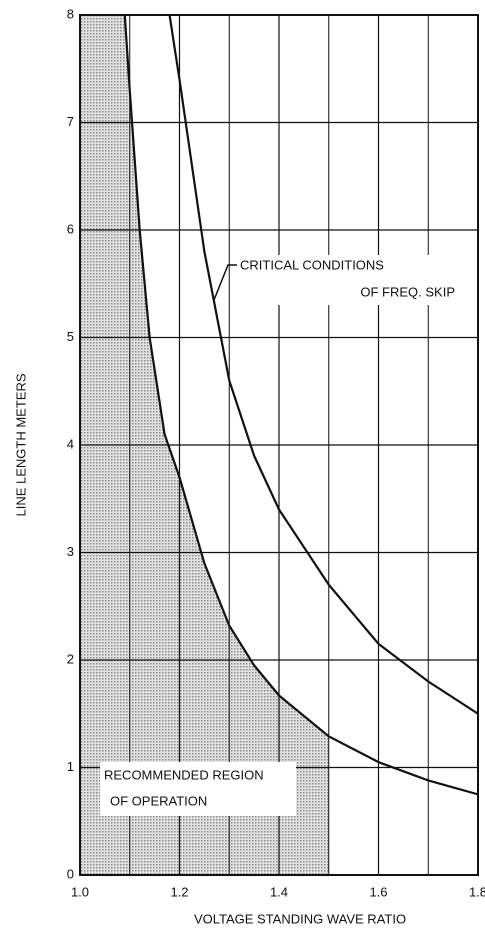 The width and height of the screenshot is (485, 938). I want to click on annotation: RECOMMENDED REGION, so click(184, 774).